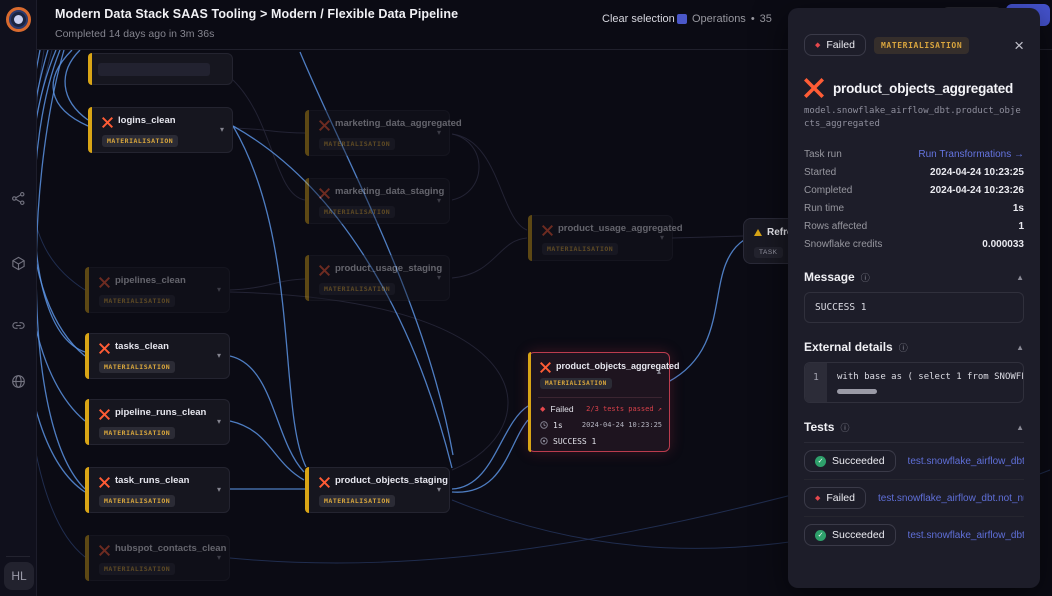 This screenshot has height=596, width=1052. Describe the element at coordinates (1019, 45) in the screenshot. I see `close-icon: ×` at that location.